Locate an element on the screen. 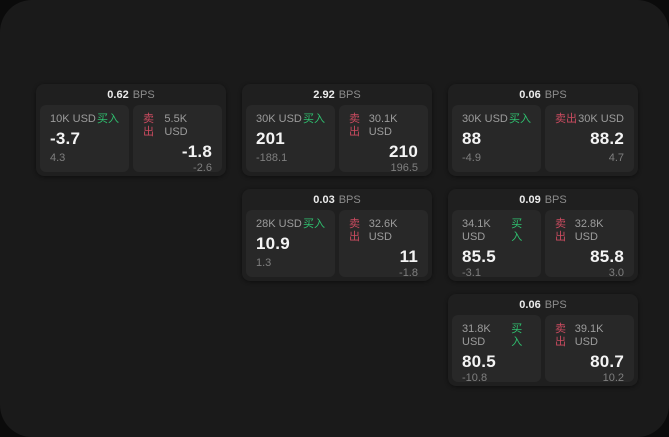 Image resolution: width=669 pixels, height=437 pixels. quote-card: 0.62 BPS 10K USD 买入 -3.7 4.3 卖出 5.5K USD is located at coordinates (131, 130).